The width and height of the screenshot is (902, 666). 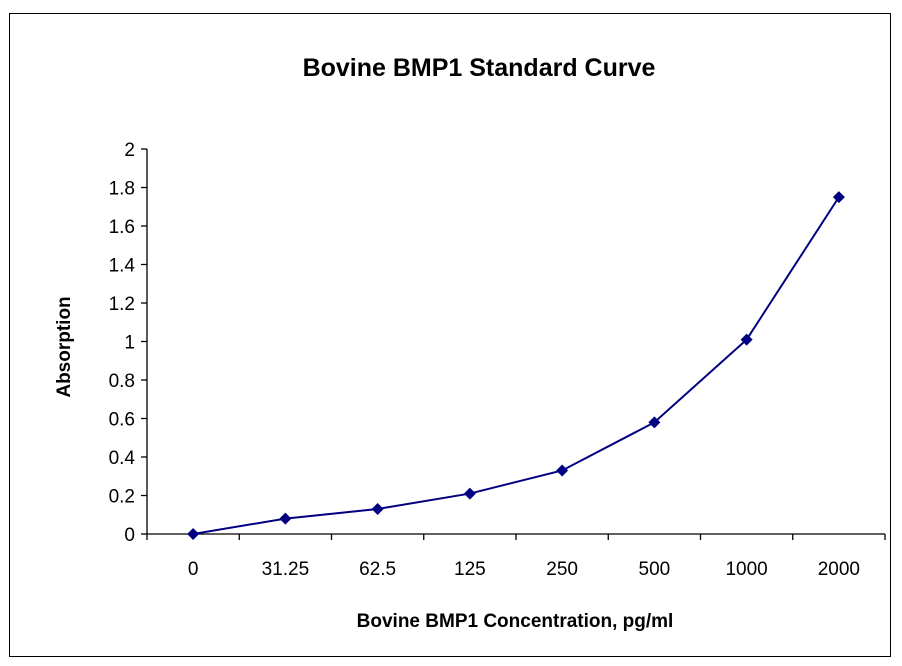 I want to click on x-tick-label: 0, so click(x=193, y=569).